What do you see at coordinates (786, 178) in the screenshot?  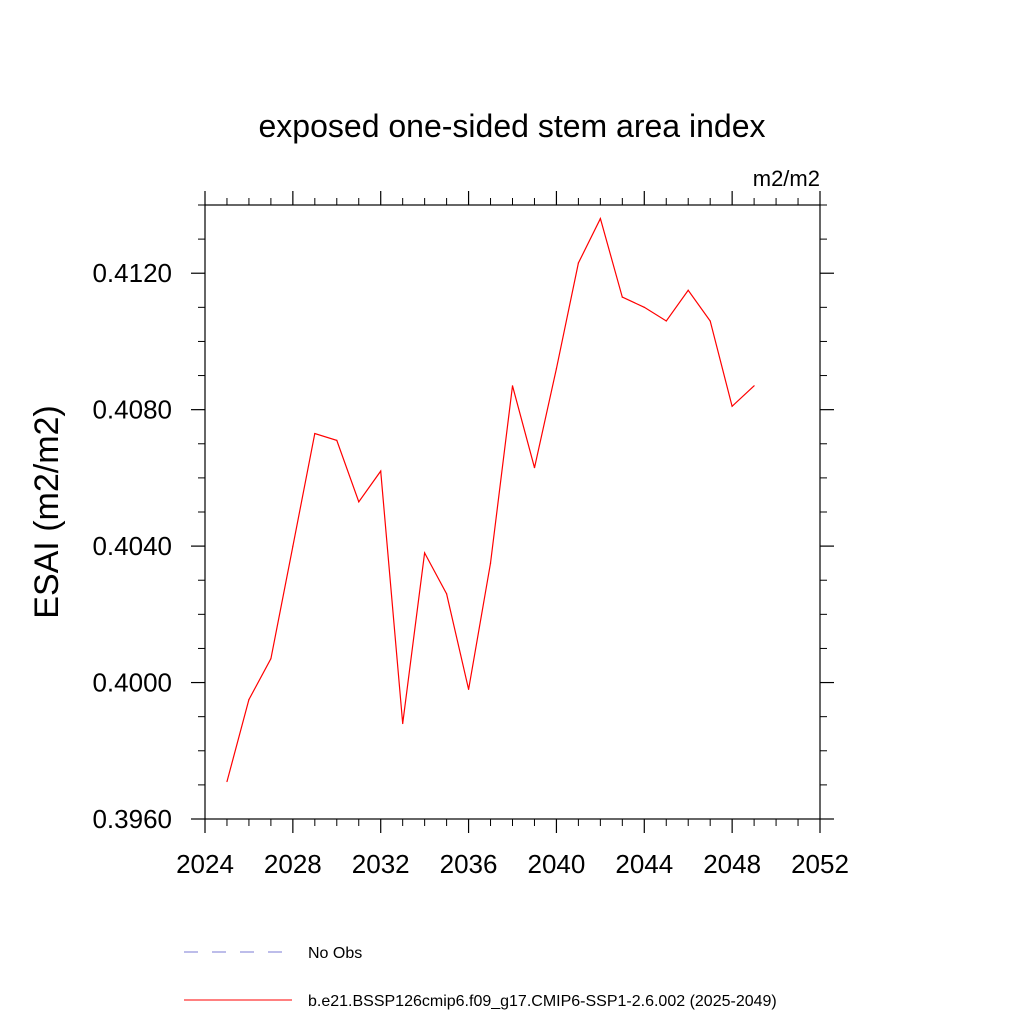 I see `units-label: m2/m2` at bounding box center [786, 178].